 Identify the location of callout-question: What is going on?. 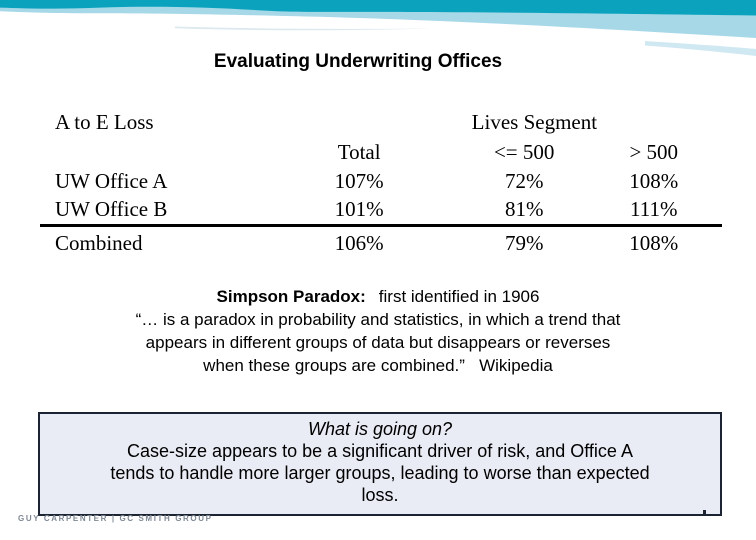
(380, 429).